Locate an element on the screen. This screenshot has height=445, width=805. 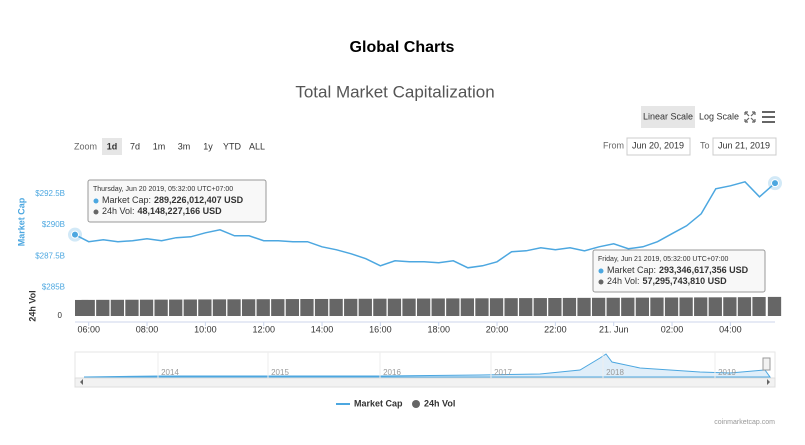
y-tick-label: $290B is located at coordinates (53, 224).